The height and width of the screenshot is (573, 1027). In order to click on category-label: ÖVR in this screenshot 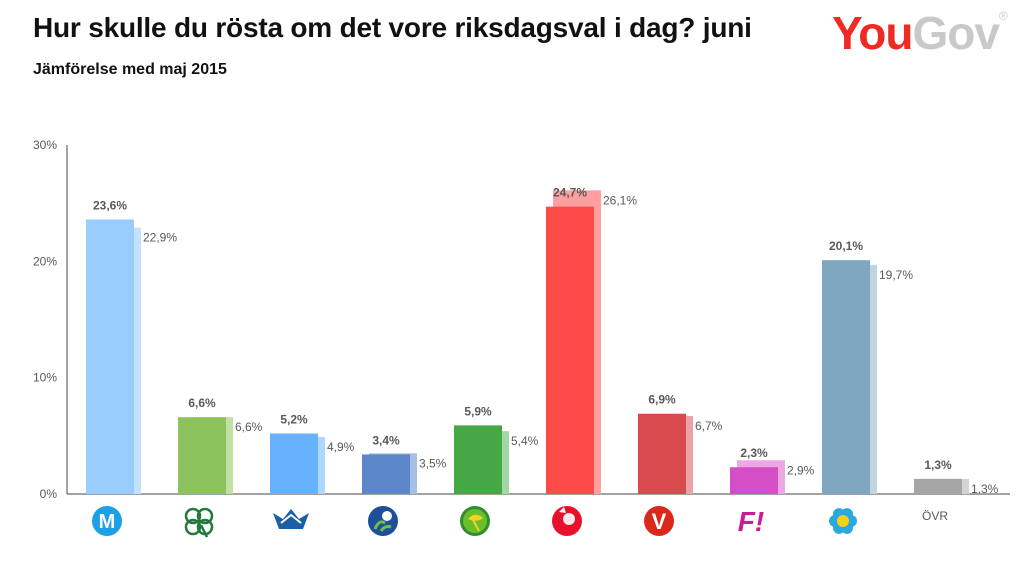, I will do `click(935, 516)`.